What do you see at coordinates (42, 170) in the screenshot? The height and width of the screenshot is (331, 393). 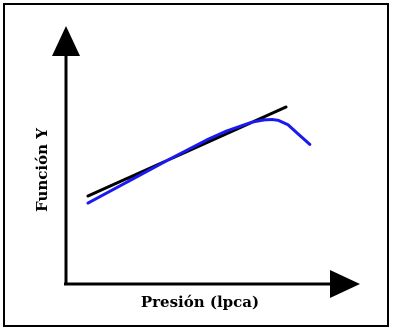 I see `y-axis-label: Función Y` at bounding box center [42, 170].